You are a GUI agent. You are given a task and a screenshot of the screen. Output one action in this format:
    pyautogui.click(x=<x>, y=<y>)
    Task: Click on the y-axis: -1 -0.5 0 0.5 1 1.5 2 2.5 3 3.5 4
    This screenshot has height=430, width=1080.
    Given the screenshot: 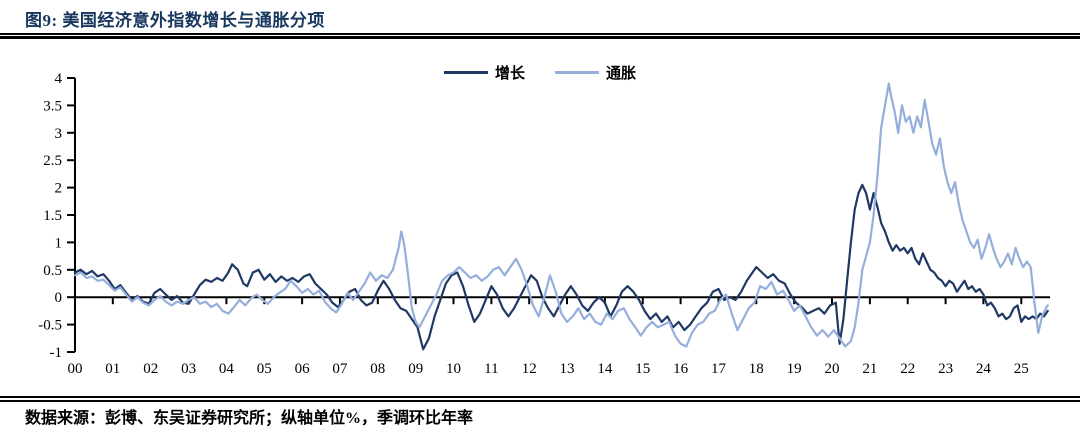 What is the action you would take?
    pyautogui.click(x=57, y=216)
    